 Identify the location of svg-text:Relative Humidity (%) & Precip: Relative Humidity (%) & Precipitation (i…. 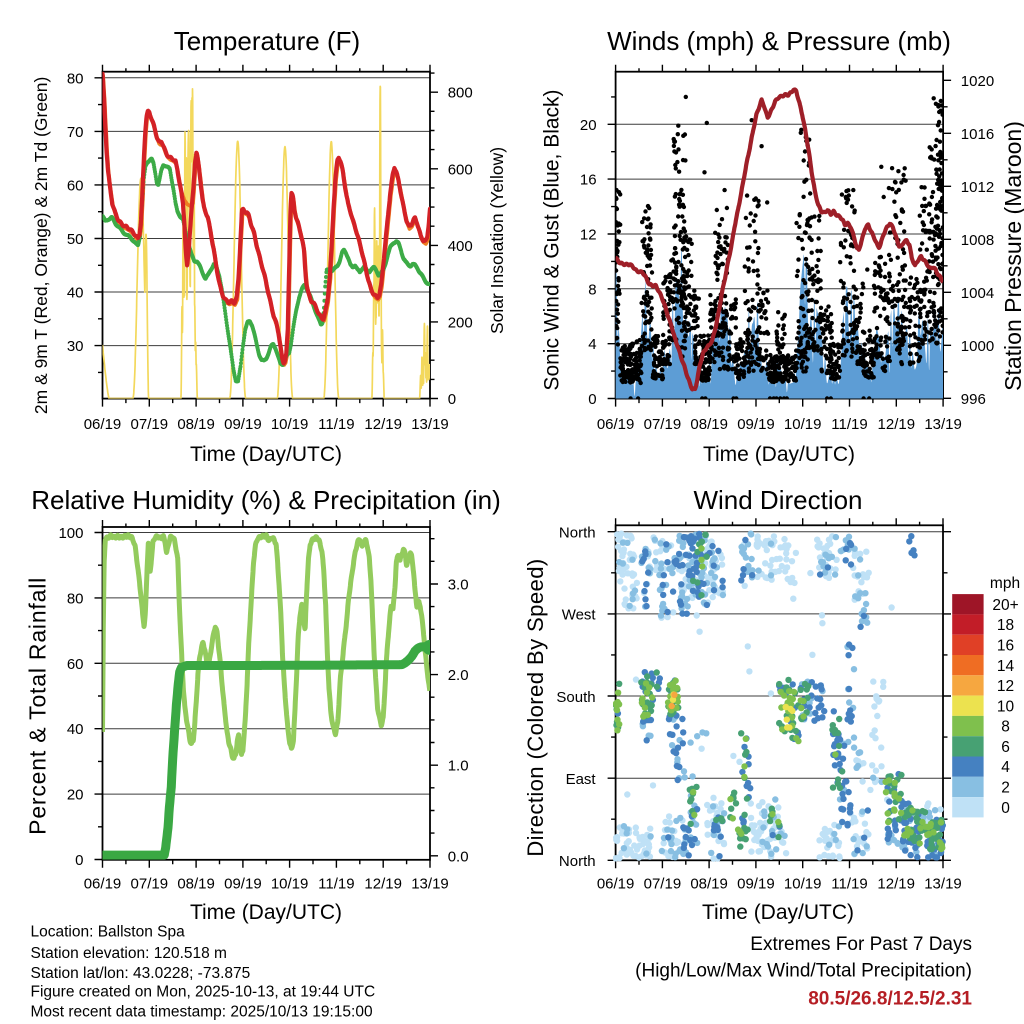
(266, 500).